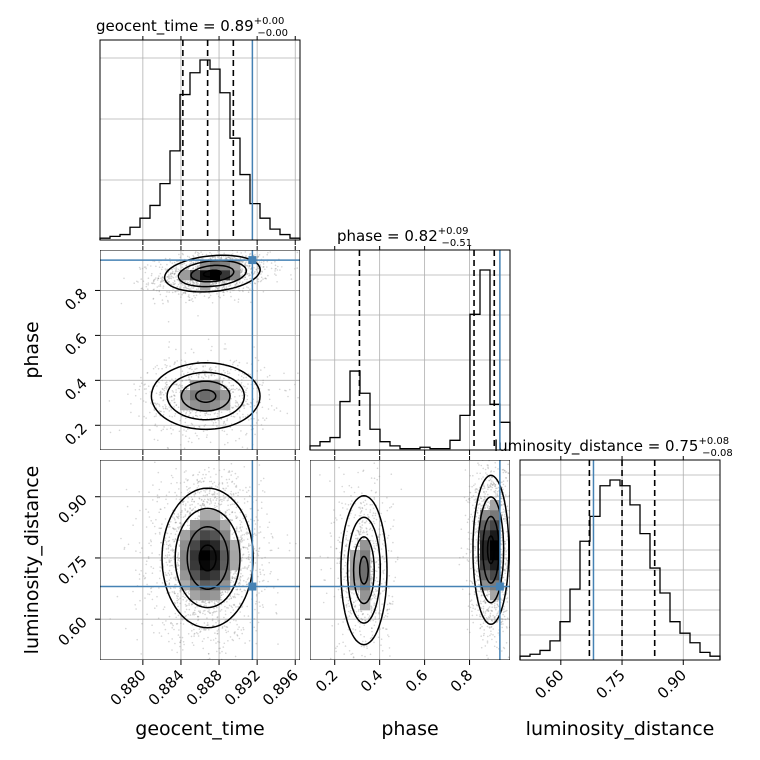 The width and height of the screenshot is (760, 760). I want to click on ylabel-phase: phase, so click(32, 349).